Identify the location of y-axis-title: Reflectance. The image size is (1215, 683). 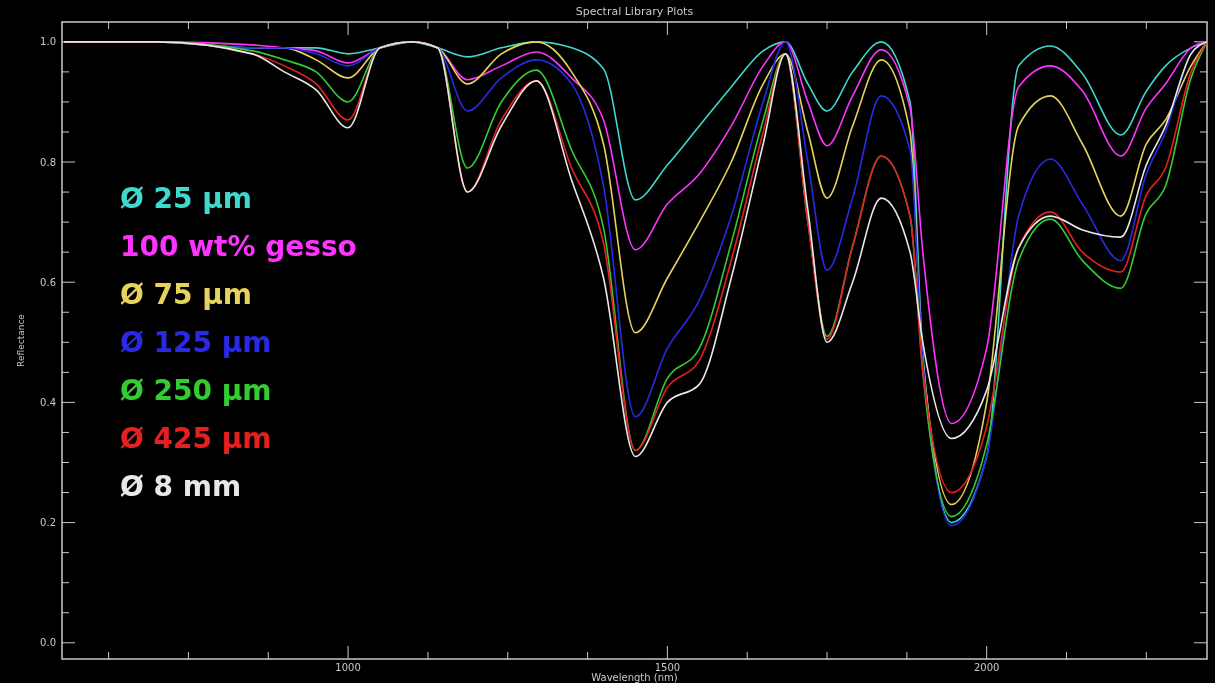
(21, 340).